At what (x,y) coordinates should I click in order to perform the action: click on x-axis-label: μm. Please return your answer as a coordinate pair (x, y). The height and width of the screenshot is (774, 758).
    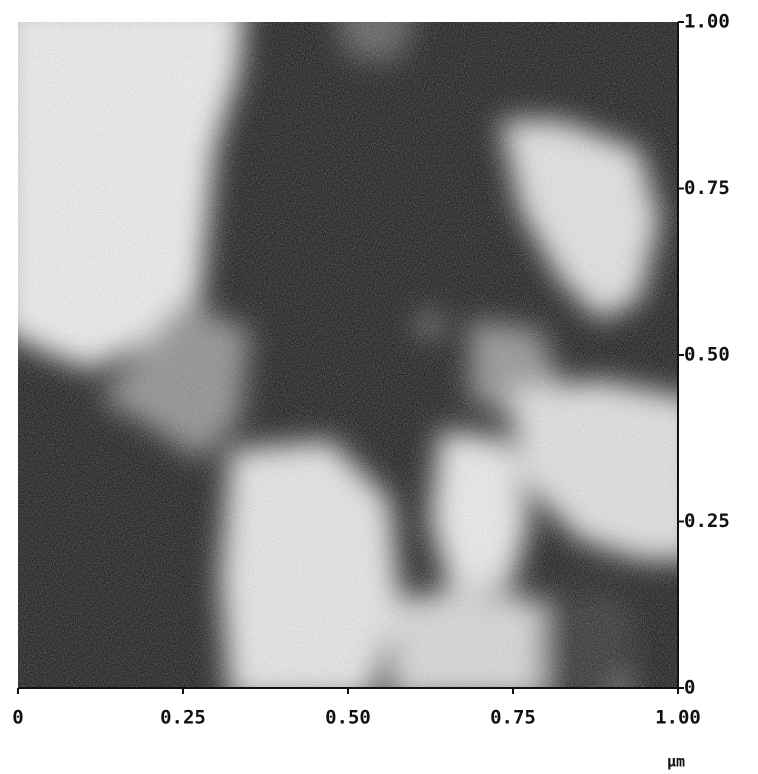
    Looking at the image, I should click on (676, 762).